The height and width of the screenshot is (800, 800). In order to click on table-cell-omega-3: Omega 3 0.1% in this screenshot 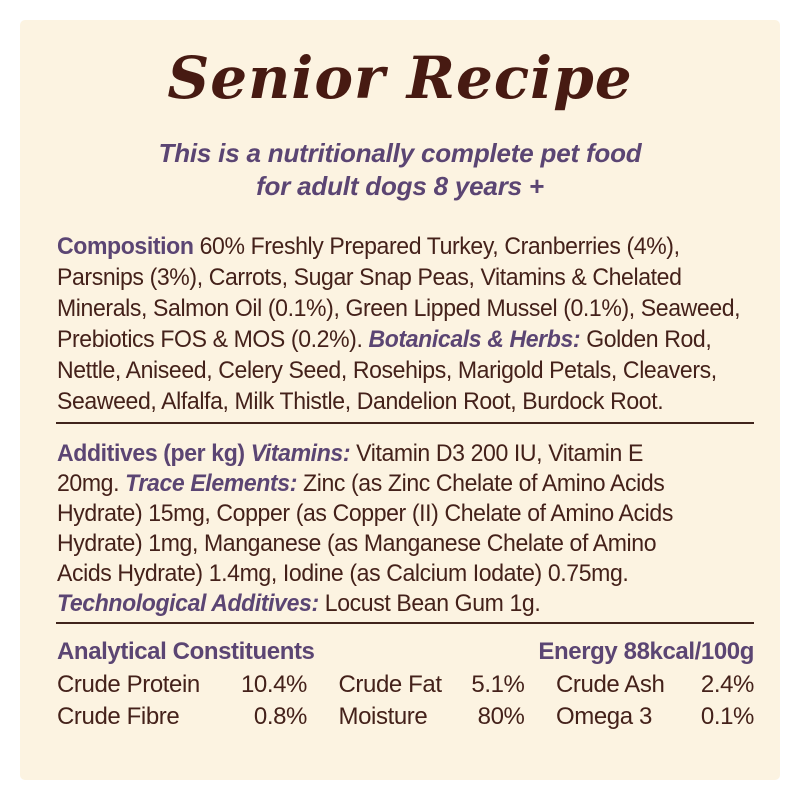, I will do `click(655, 717)`.